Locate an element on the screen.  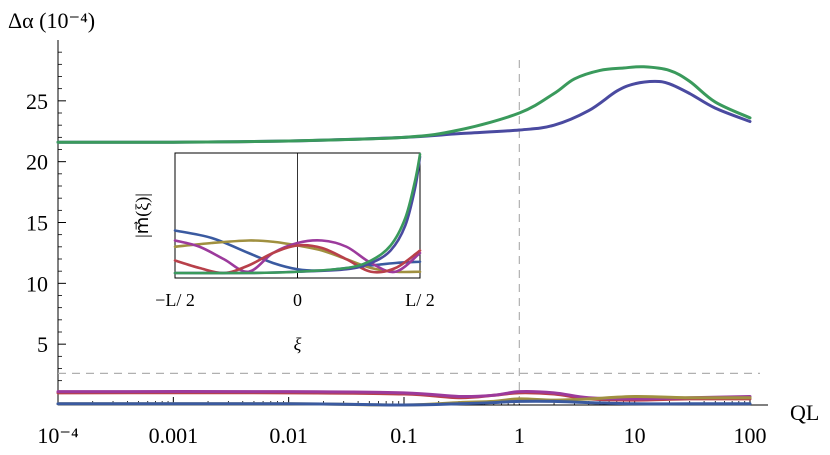
inset-x-axis-title: ξ is located at coordinates (298, 344).